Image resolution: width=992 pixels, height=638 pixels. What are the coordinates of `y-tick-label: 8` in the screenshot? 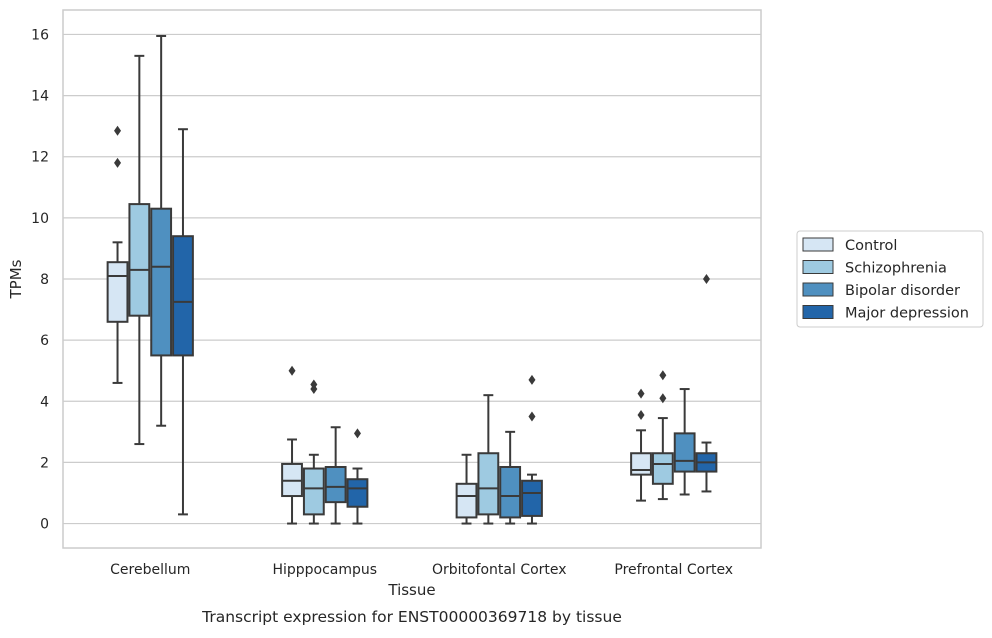 It's located at (44, 280).